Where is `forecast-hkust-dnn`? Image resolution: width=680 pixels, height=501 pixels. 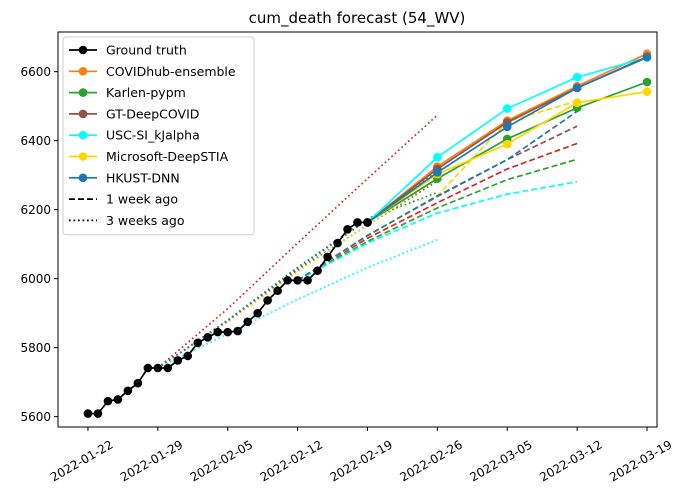 forecast-hkust-dnn is located at coordinates (507, 139).